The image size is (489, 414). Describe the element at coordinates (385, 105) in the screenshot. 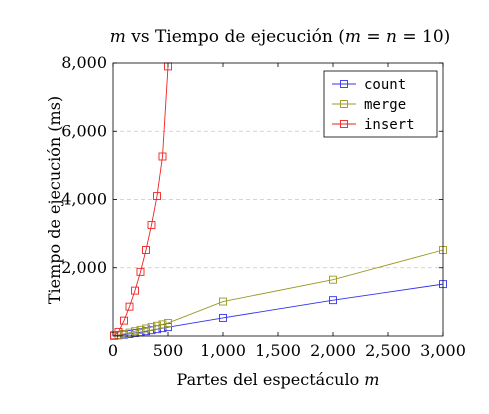

I see `legend-label: merge` at that location.